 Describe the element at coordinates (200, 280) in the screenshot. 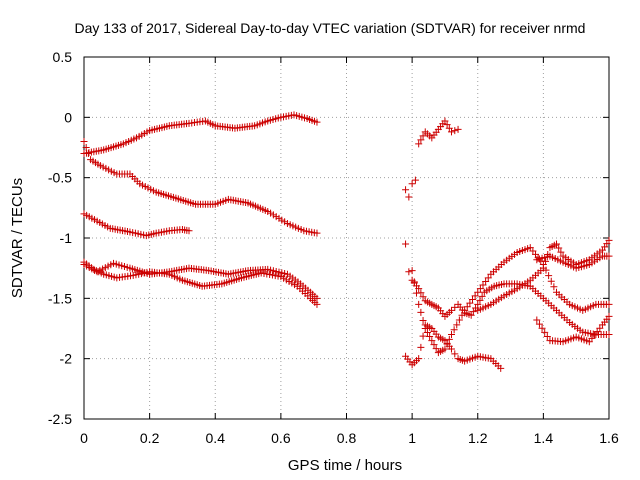

I see `series-track-e` at that location.